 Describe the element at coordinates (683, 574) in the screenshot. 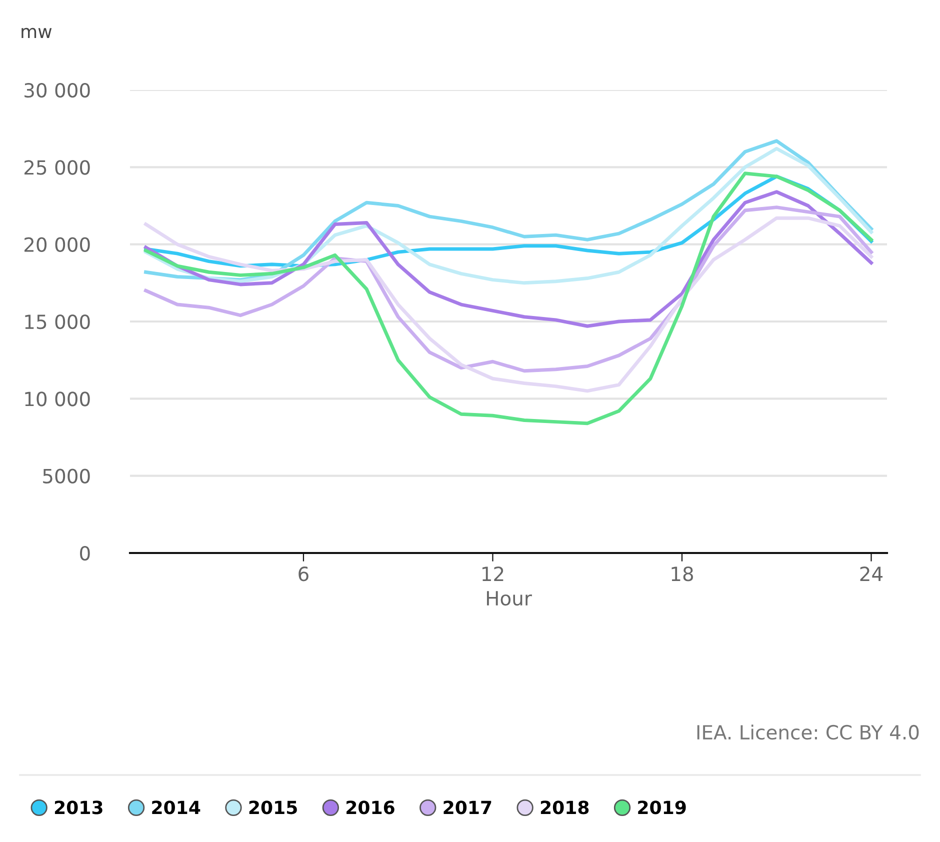

I see `x-tick-label: 18` at that location.